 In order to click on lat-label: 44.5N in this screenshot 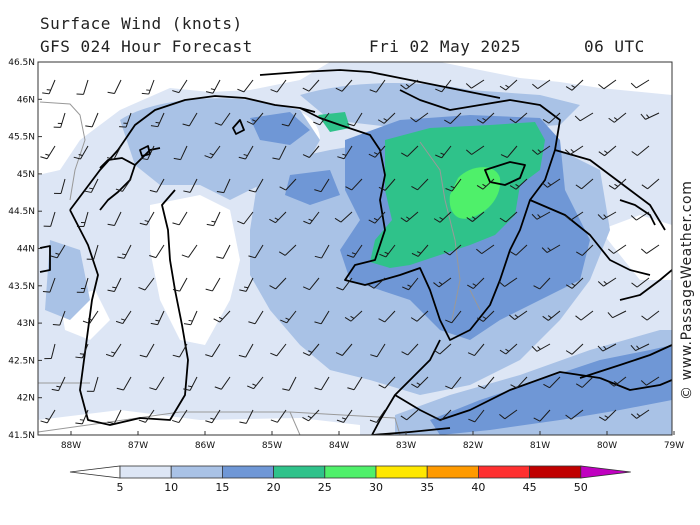, I will do `click(21, 212)`.